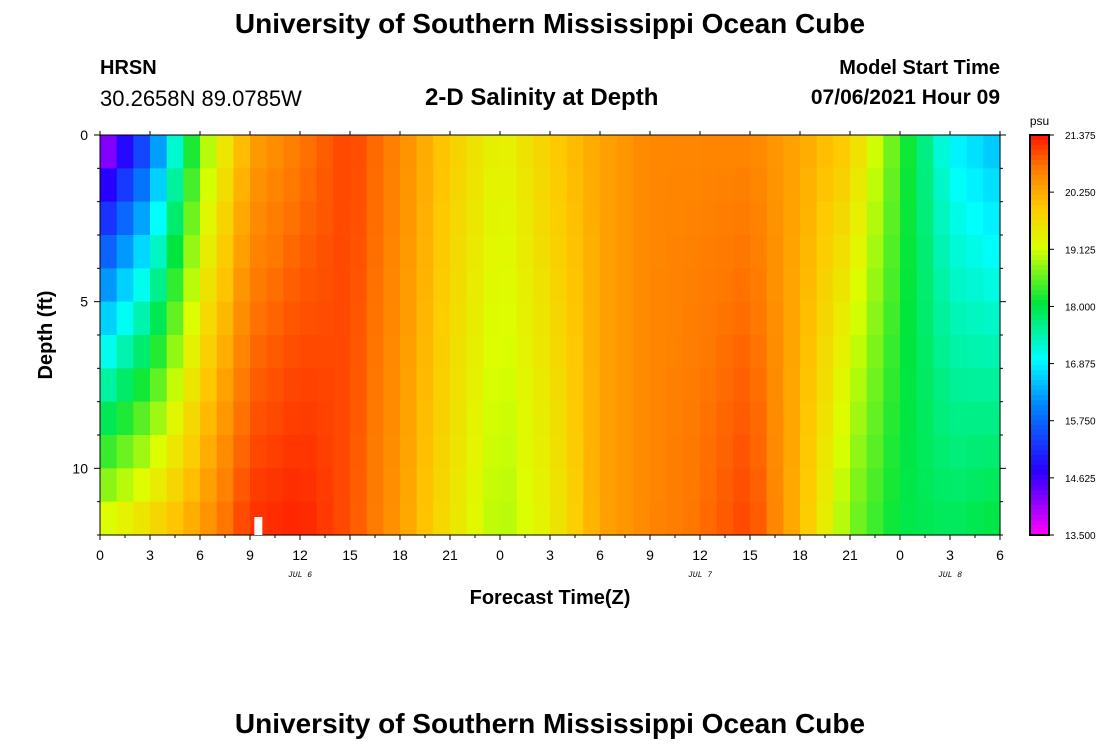 The image size is (1100, 750). I want to click on x-tick-label: 6, so click(1000, 555).